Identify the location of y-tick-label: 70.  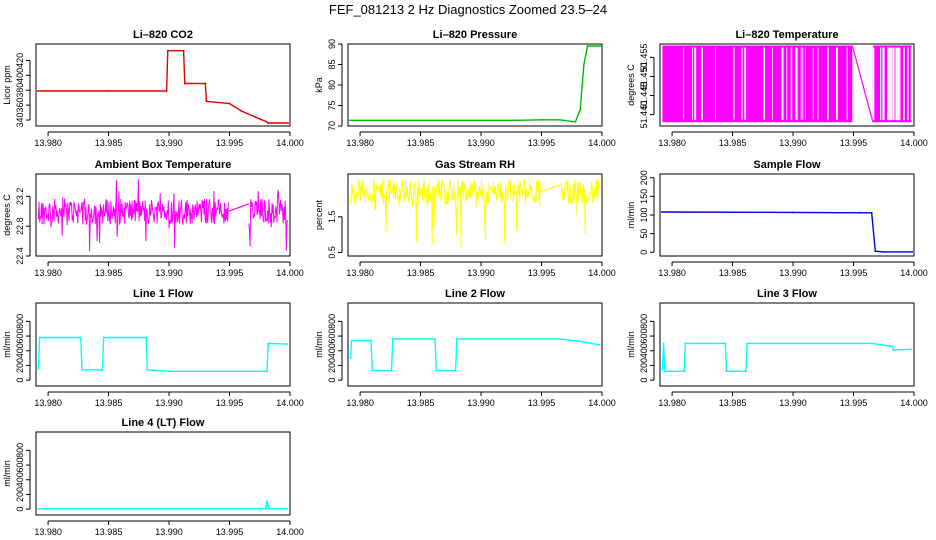
(332, 126).